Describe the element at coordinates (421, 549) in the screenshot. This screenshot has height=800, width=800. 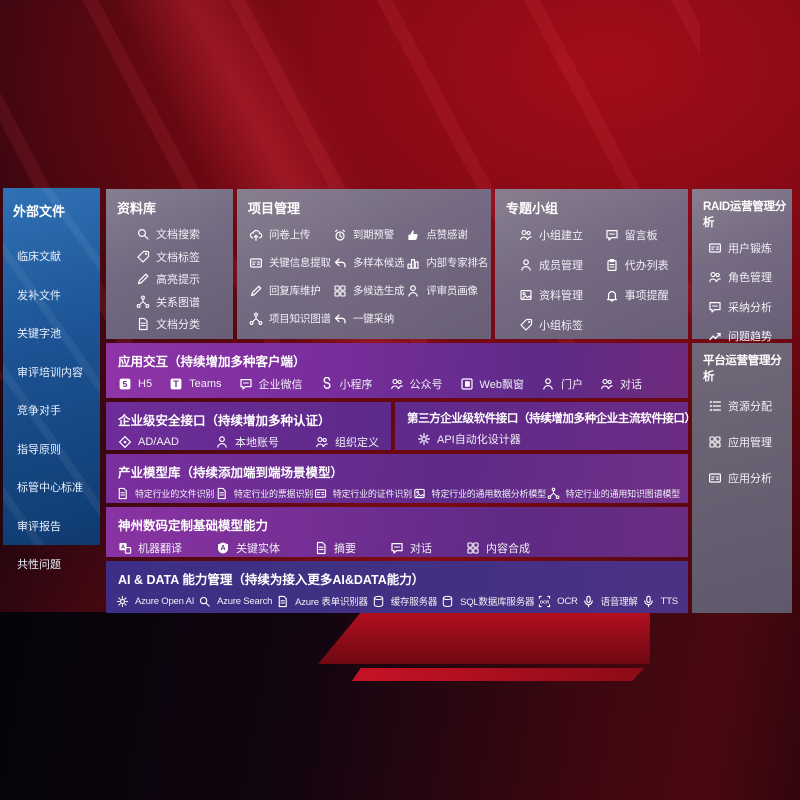
I see `feature-label: 对话` at that location.